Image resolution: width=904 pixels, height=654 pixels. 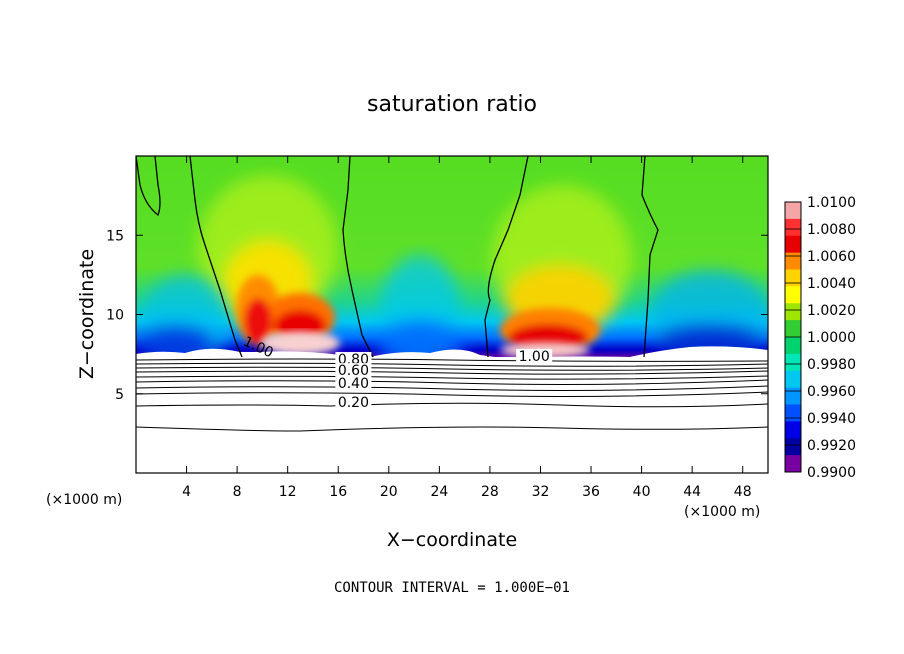 What do you see at coordinates (338, 492) in the screenshot?
I see `x-tick-label: 16` at bounding box center [338, 492].